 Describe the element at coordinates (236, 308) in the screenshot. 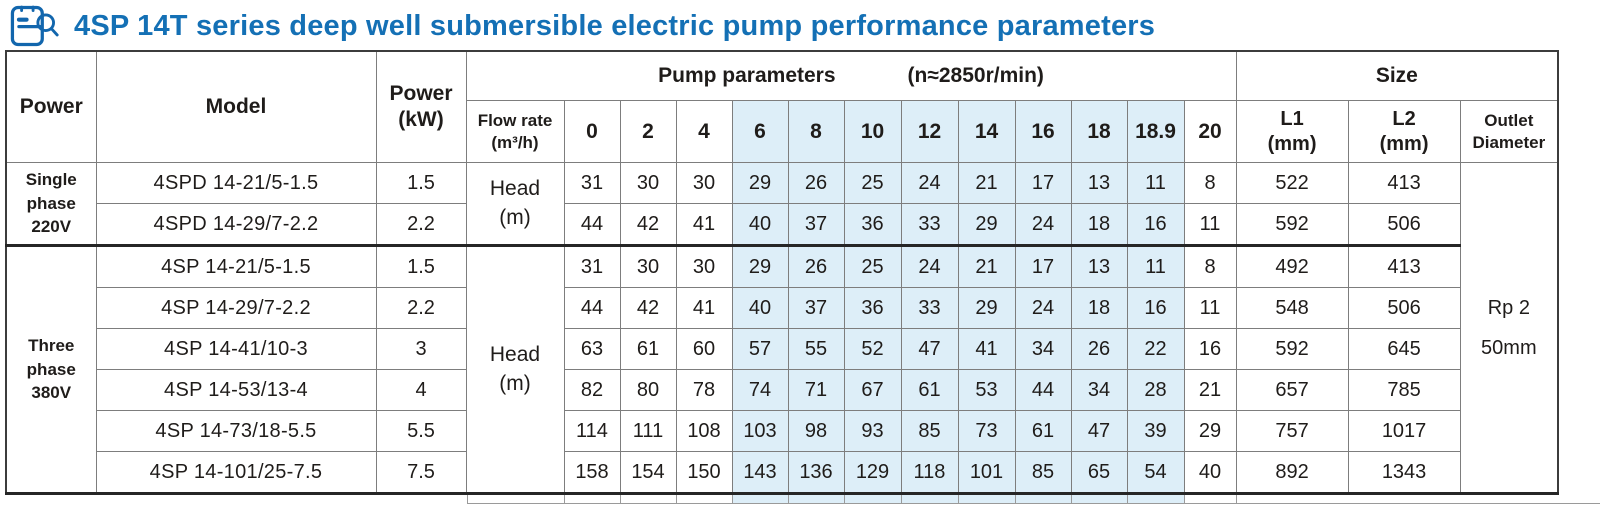

I see `model-cell: 4SP 14-29/7-2.2` at that location.